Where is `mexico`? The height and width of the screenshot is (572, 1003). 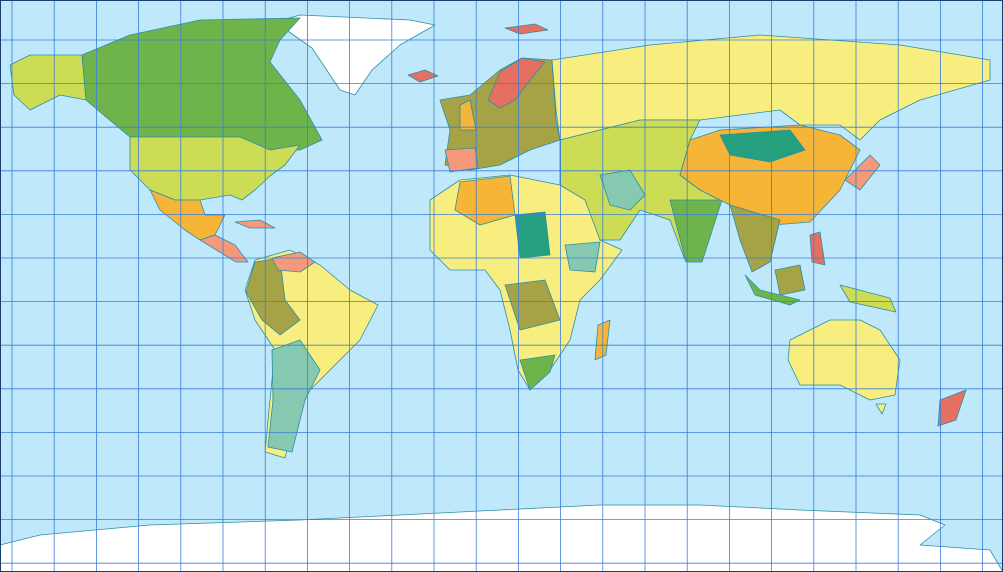
mexico is located at coordinates (187, 215).